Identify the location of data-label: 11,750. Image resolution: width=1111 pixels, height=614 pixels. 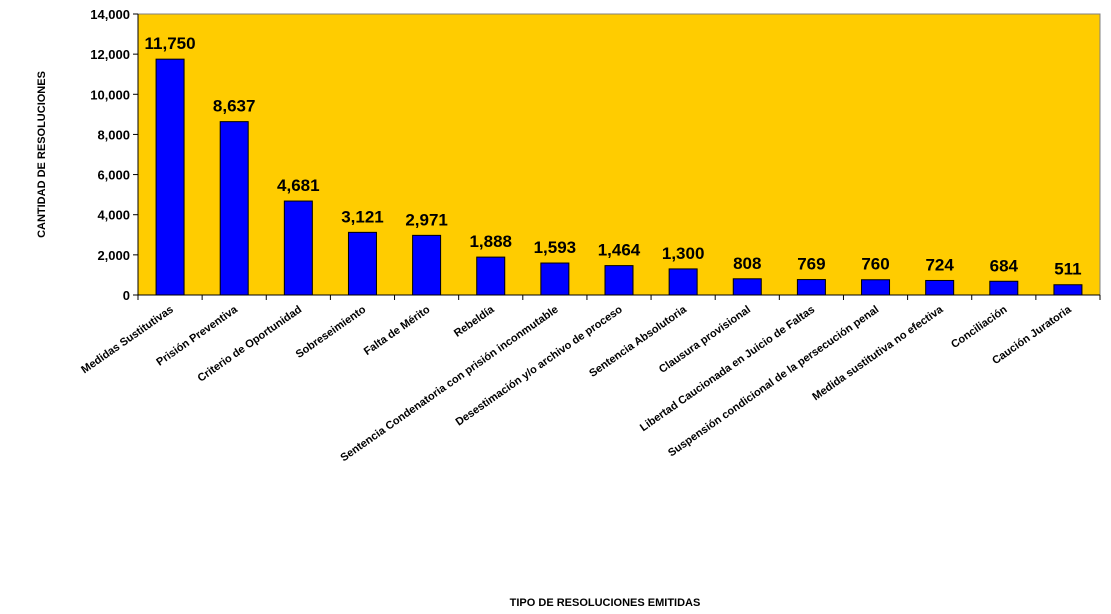
(170, 43).